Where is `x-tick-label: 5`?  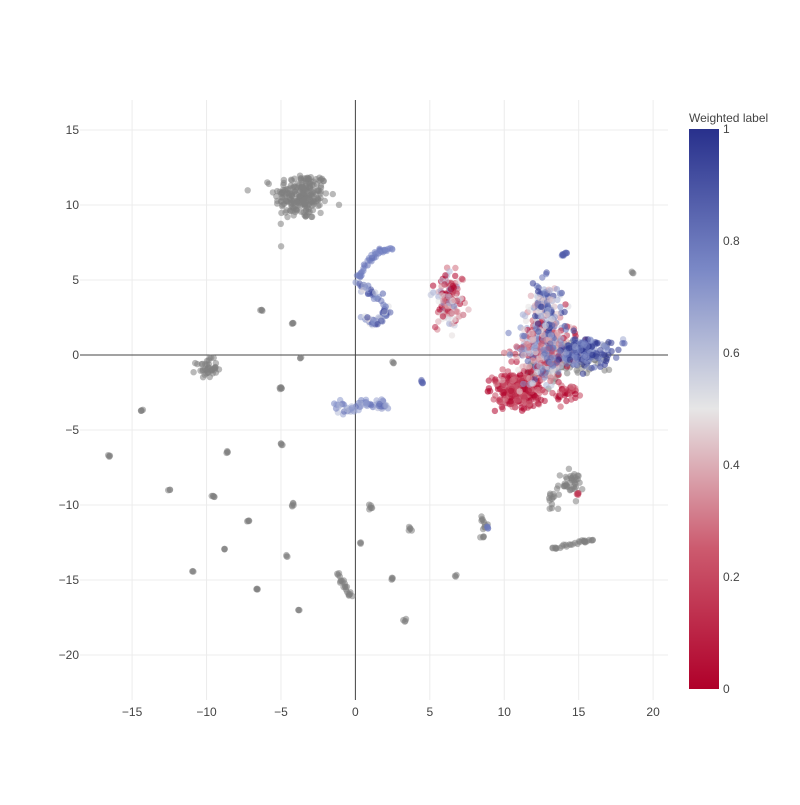 x-tick-label: 5 is located at coordinates (429, 712).